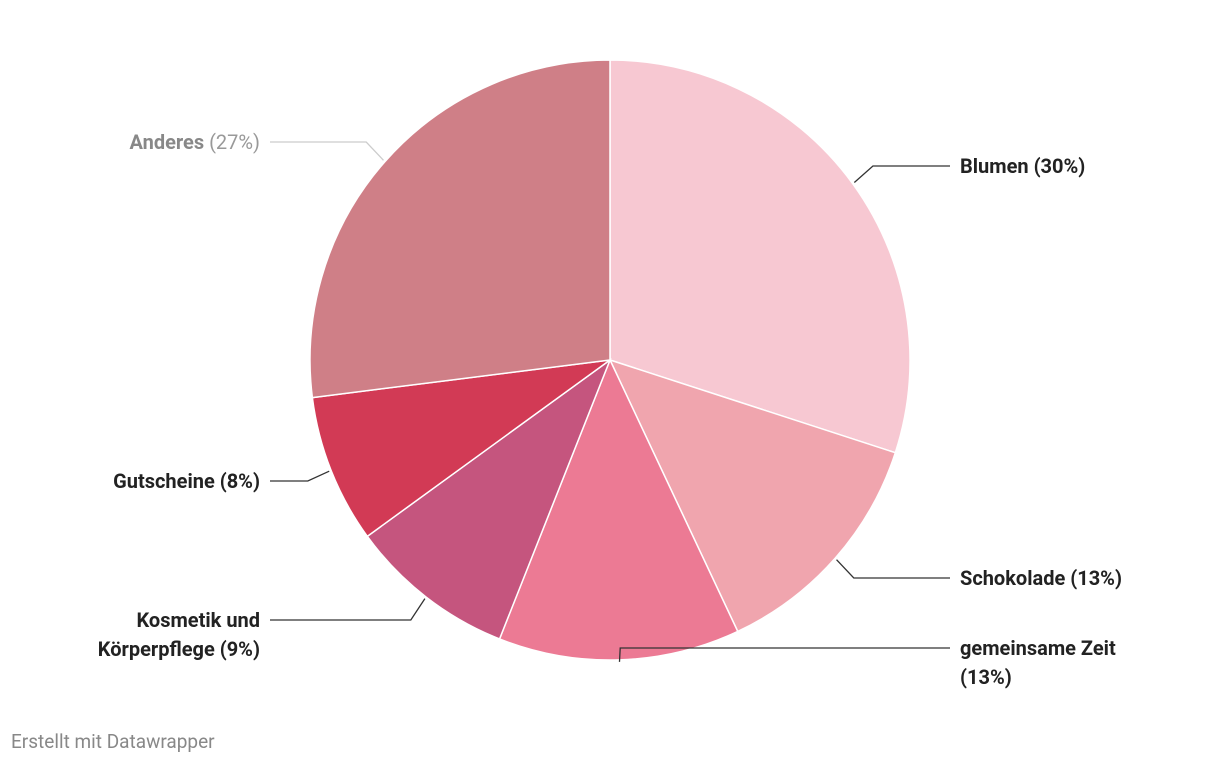 This screenshot has width=1220, height=766. Describe the element at coordinates (239, 480) in the screenshot. I see `value-label: (8%)` at that location.